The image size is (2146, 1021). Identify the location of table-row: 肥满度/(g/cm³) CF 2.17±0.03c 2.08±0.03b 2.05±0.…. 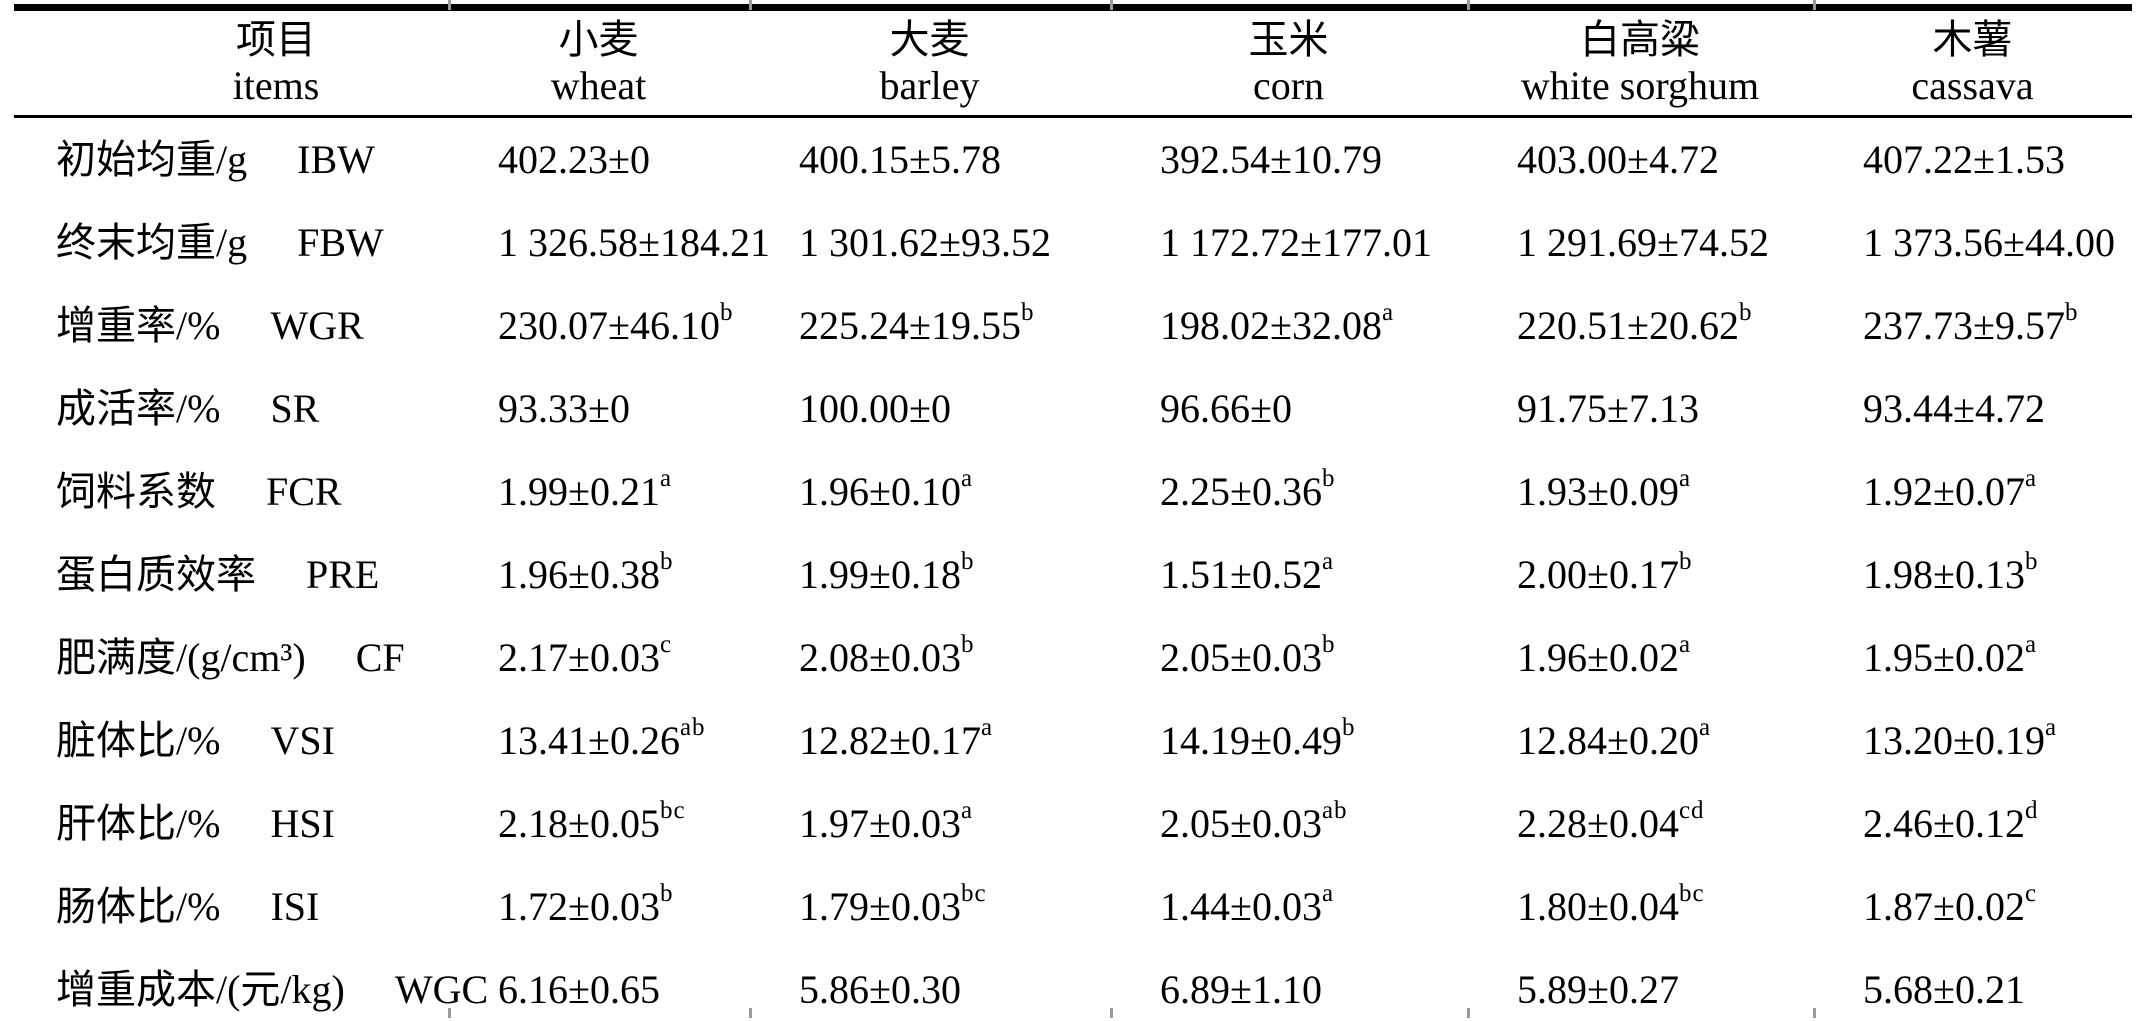
(1073, 657).